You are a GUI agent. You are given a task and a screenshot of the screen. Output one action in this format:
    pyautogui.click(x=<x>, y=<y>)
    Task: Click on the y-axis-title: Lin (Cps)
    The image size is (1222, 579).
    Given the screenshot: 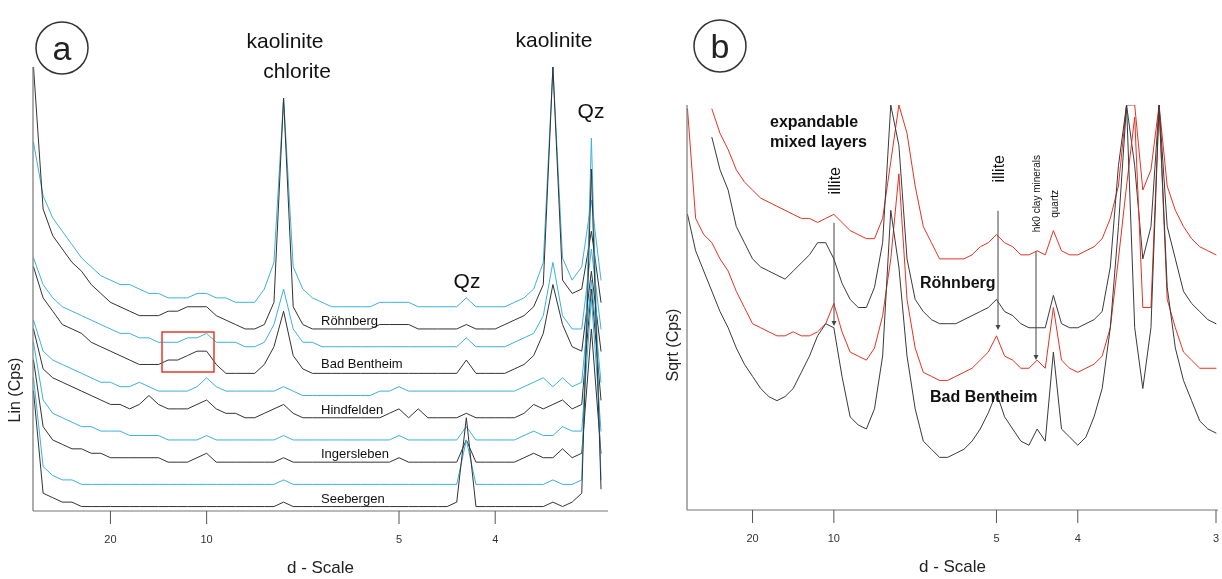 What is the action you would take?
    pyautogui.click(x=14, y=390)
    